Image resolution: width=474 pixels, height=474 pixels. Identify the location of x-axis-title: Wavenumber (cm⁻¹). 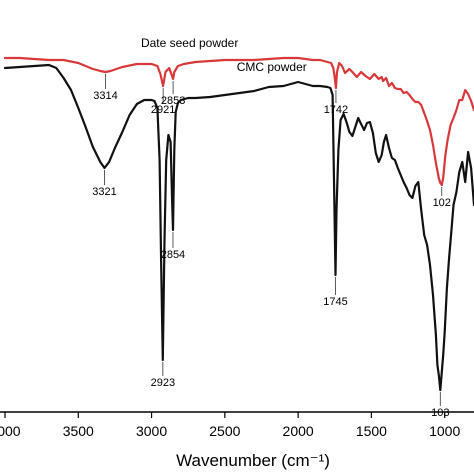
(253, 460).